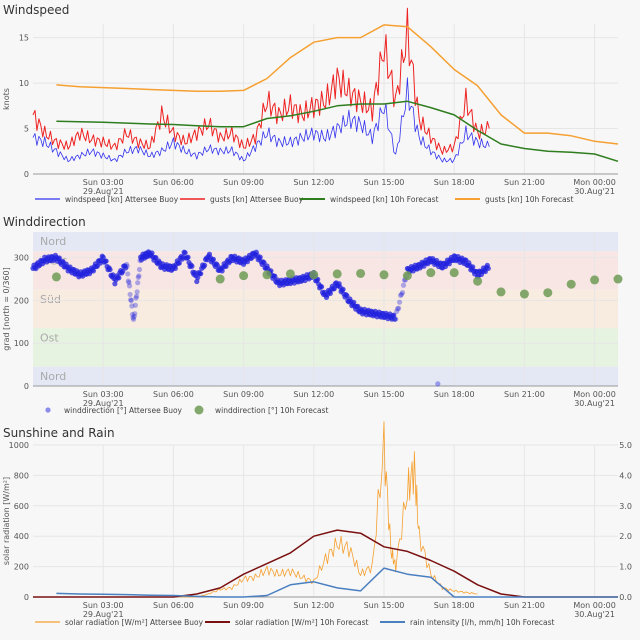 Image resolution: width=640 pixels, height=640 pixels. Describe the element at coordinates (21, 506) in the screenshot. I see `y-tick-label: 600` at that location.